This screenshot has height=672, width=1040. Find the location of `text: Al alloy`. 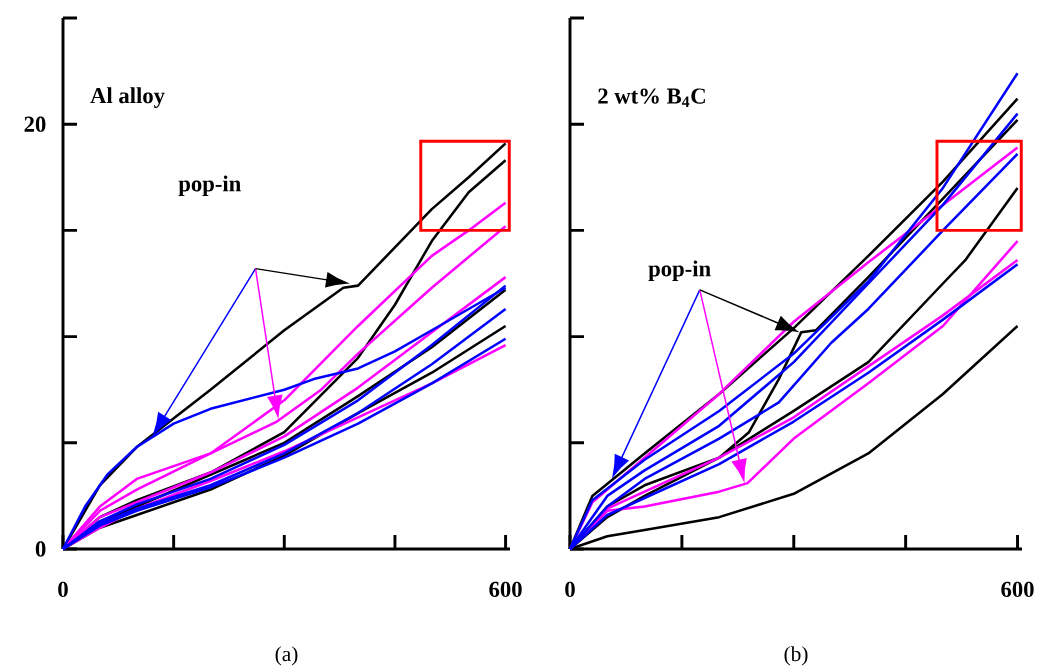

text: Al alloy is located at coordinates (127, 97).